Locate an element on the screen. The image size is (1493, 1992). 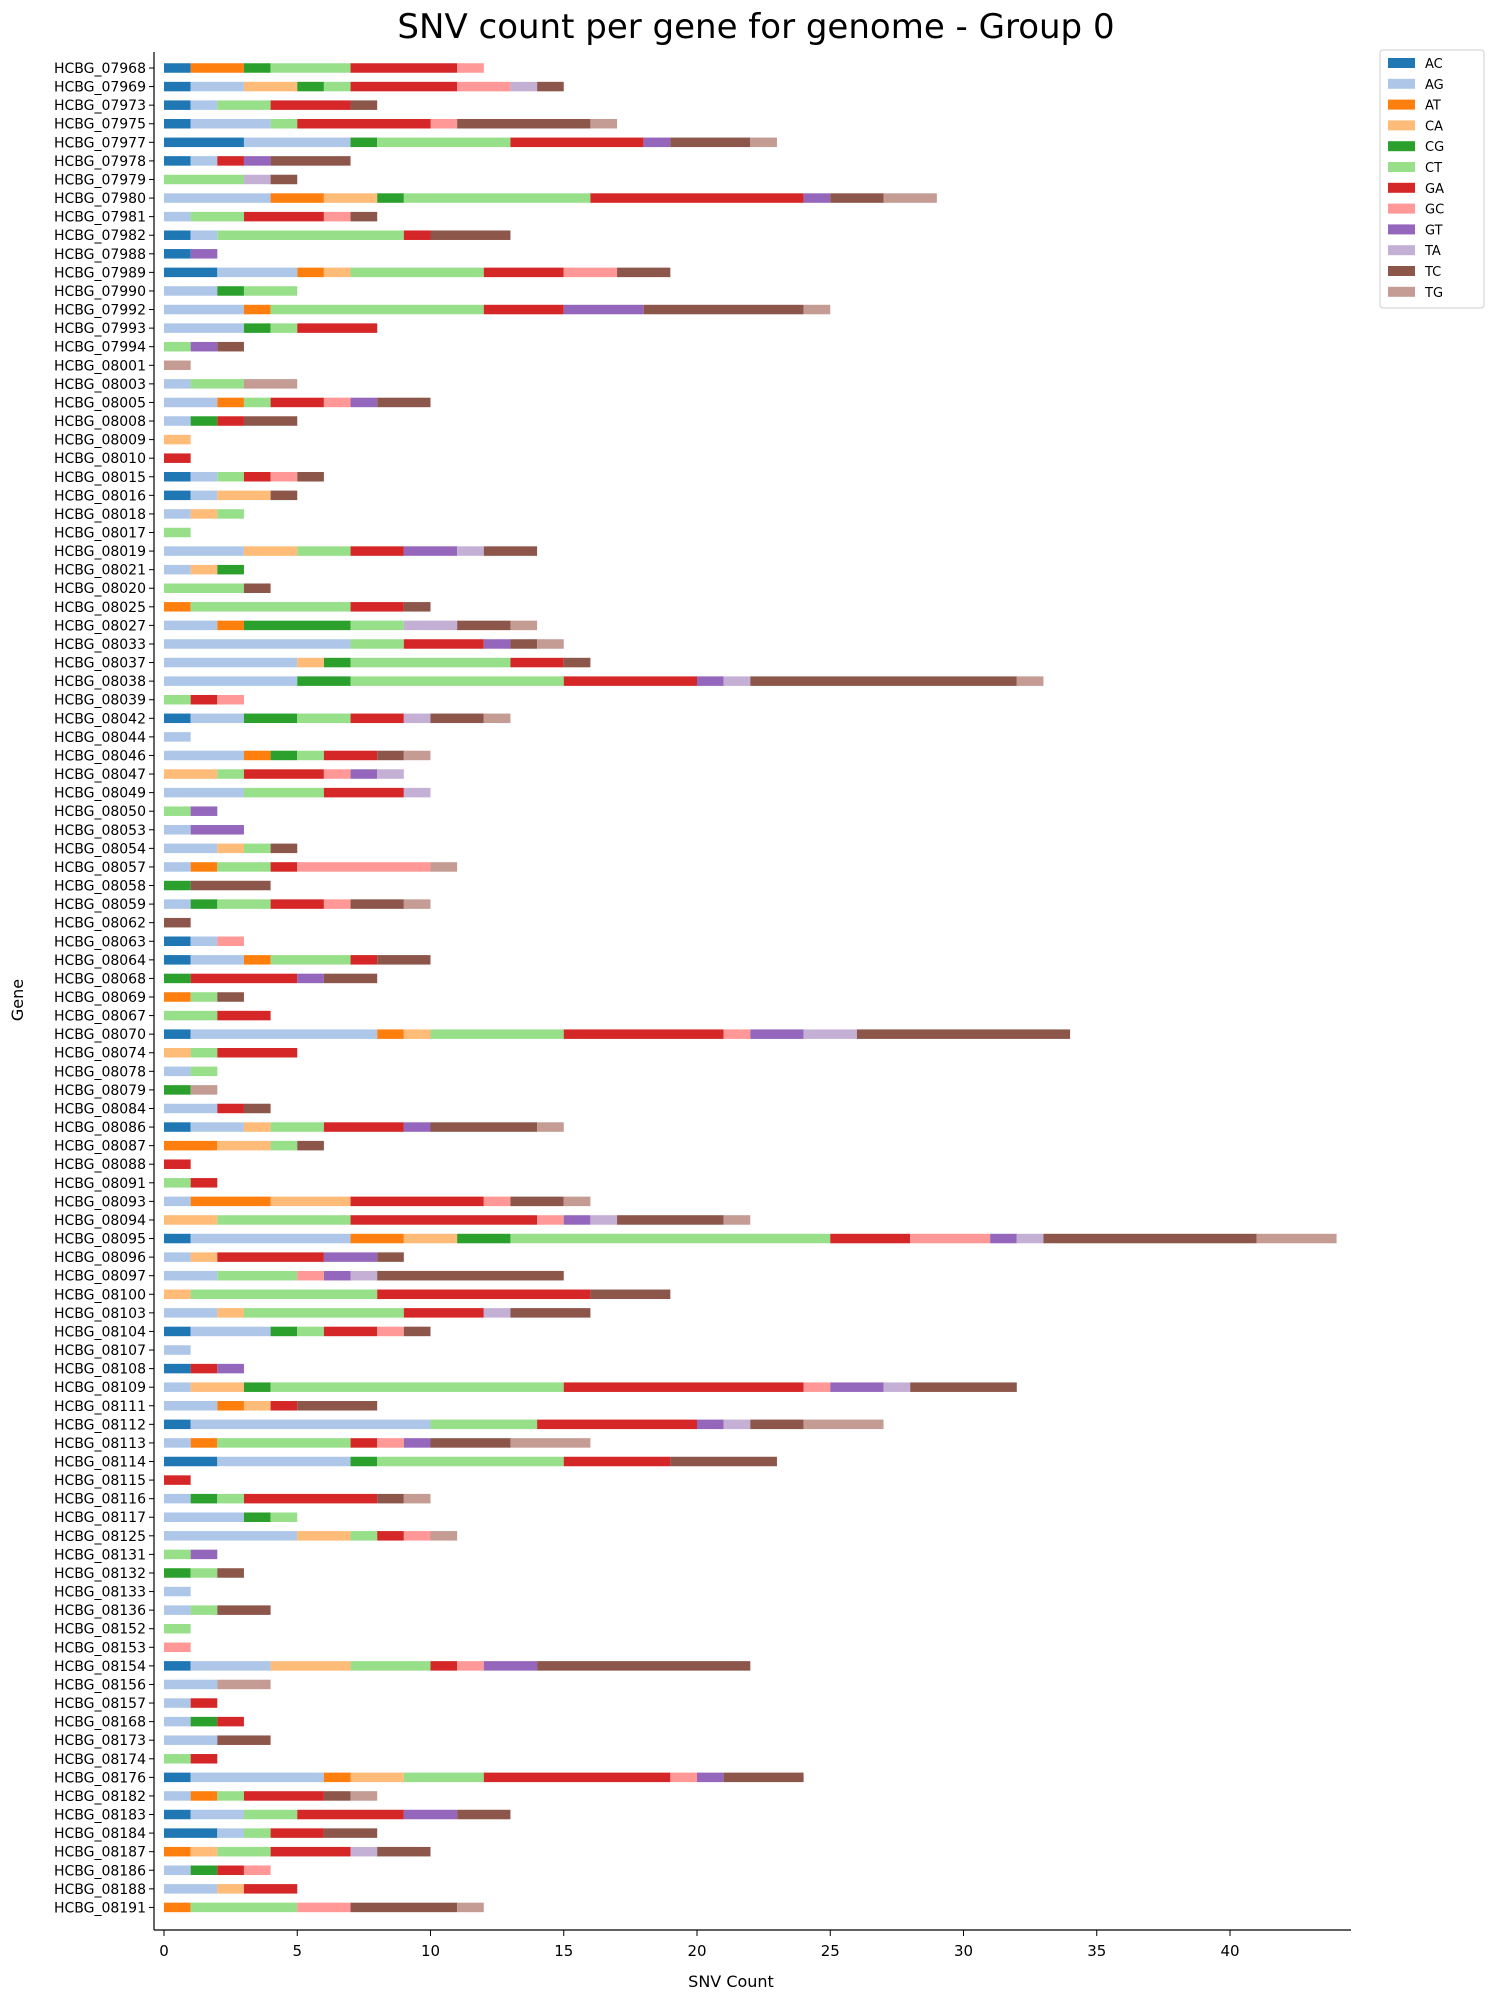
bar-segment-HCBG_07992-GT is located at coordinates (603, 309).